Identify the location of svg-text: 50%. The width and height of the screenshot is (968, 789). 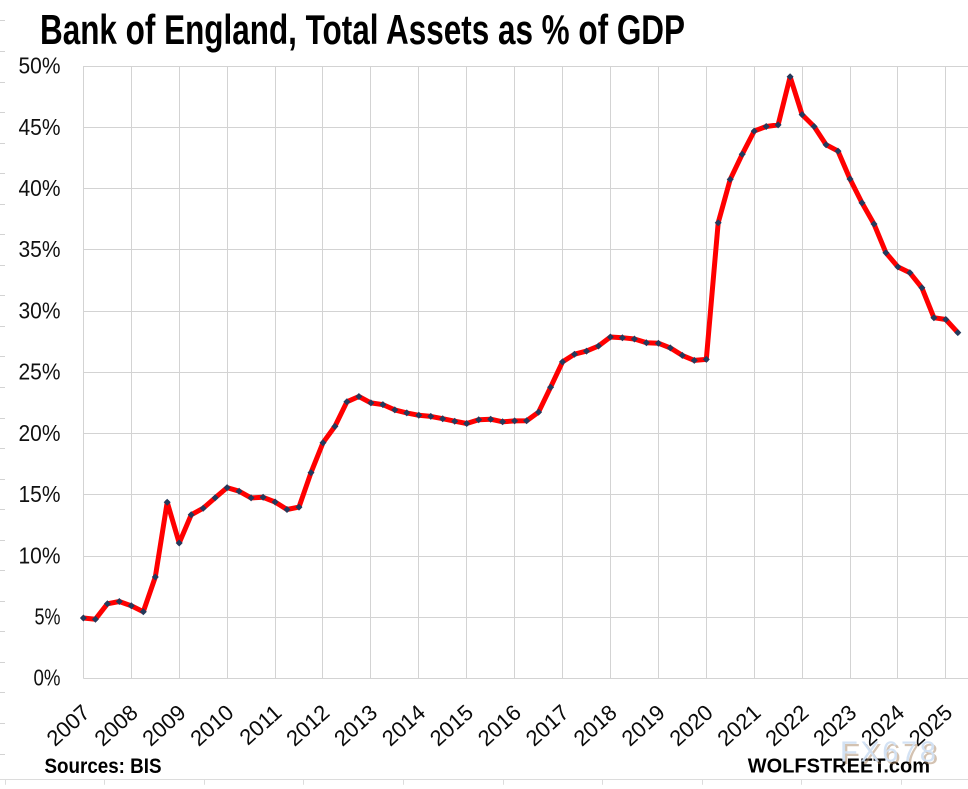
(40, 66).